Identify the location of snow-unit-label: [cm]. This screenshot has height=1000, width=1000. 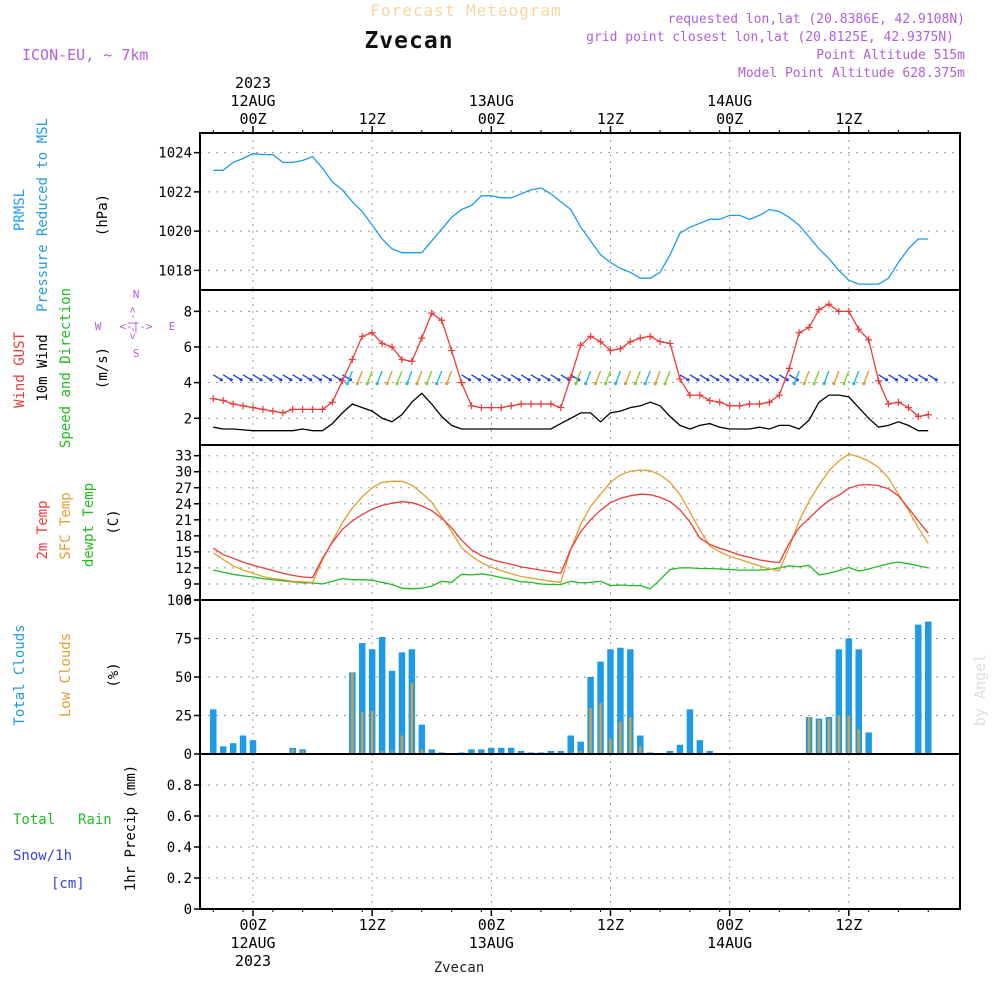
(68, 884).